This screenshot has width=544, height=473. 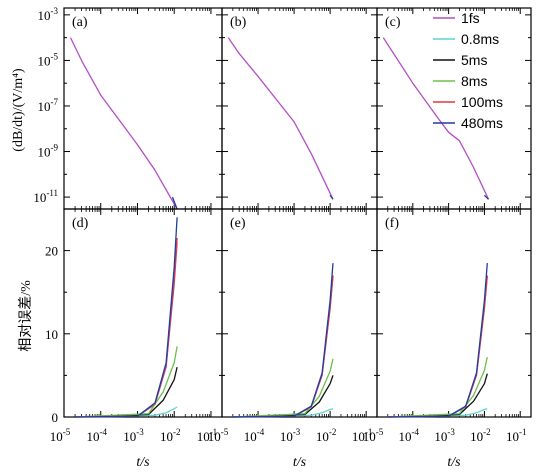 I want to click on legend: 1fs 0.8ms 5ms 8ms 100ms 480ms, so click(x=468, y=70).